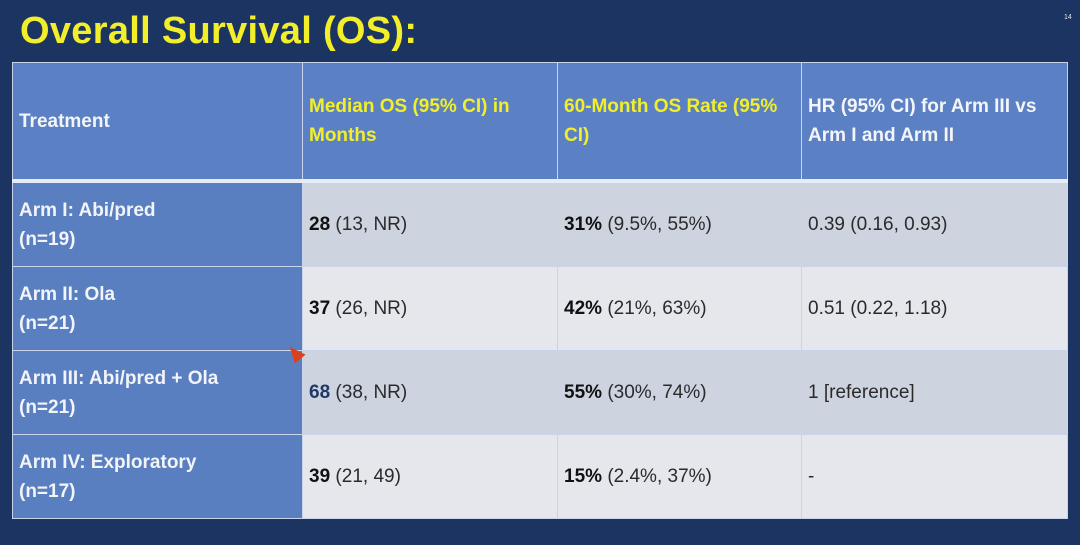 This screenshot has height=545, width=1080. What do you see at coordinates (430, 392) in the screenshot?
I see `median-os-cell: 68 (38, NR)` at bounding box center [430, 392].